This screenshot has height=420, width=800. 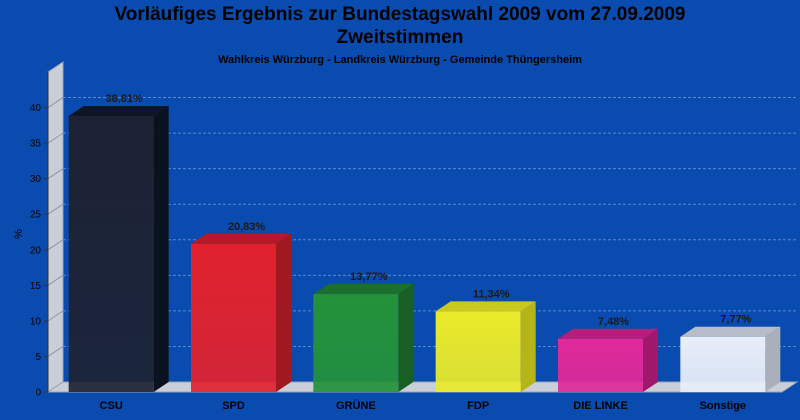 What do you see at coordinates (55, 227) in the screenshot?
I see `left-wall` at bounding box center [55, 227].